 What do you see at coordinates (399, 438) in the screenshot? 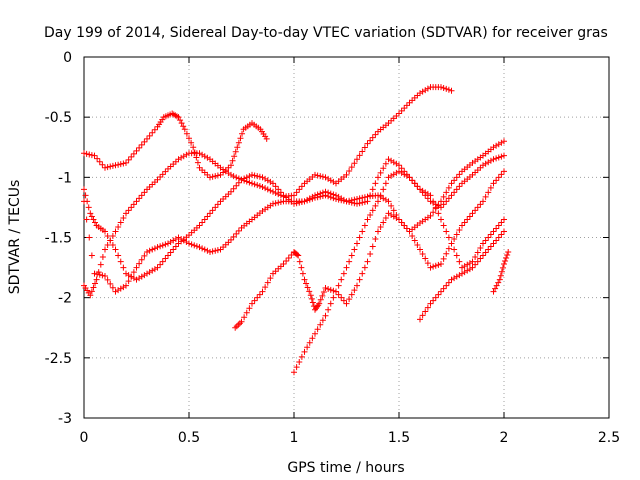
I see `x-tick-label: 1.5` at bounding box center [399, 438].